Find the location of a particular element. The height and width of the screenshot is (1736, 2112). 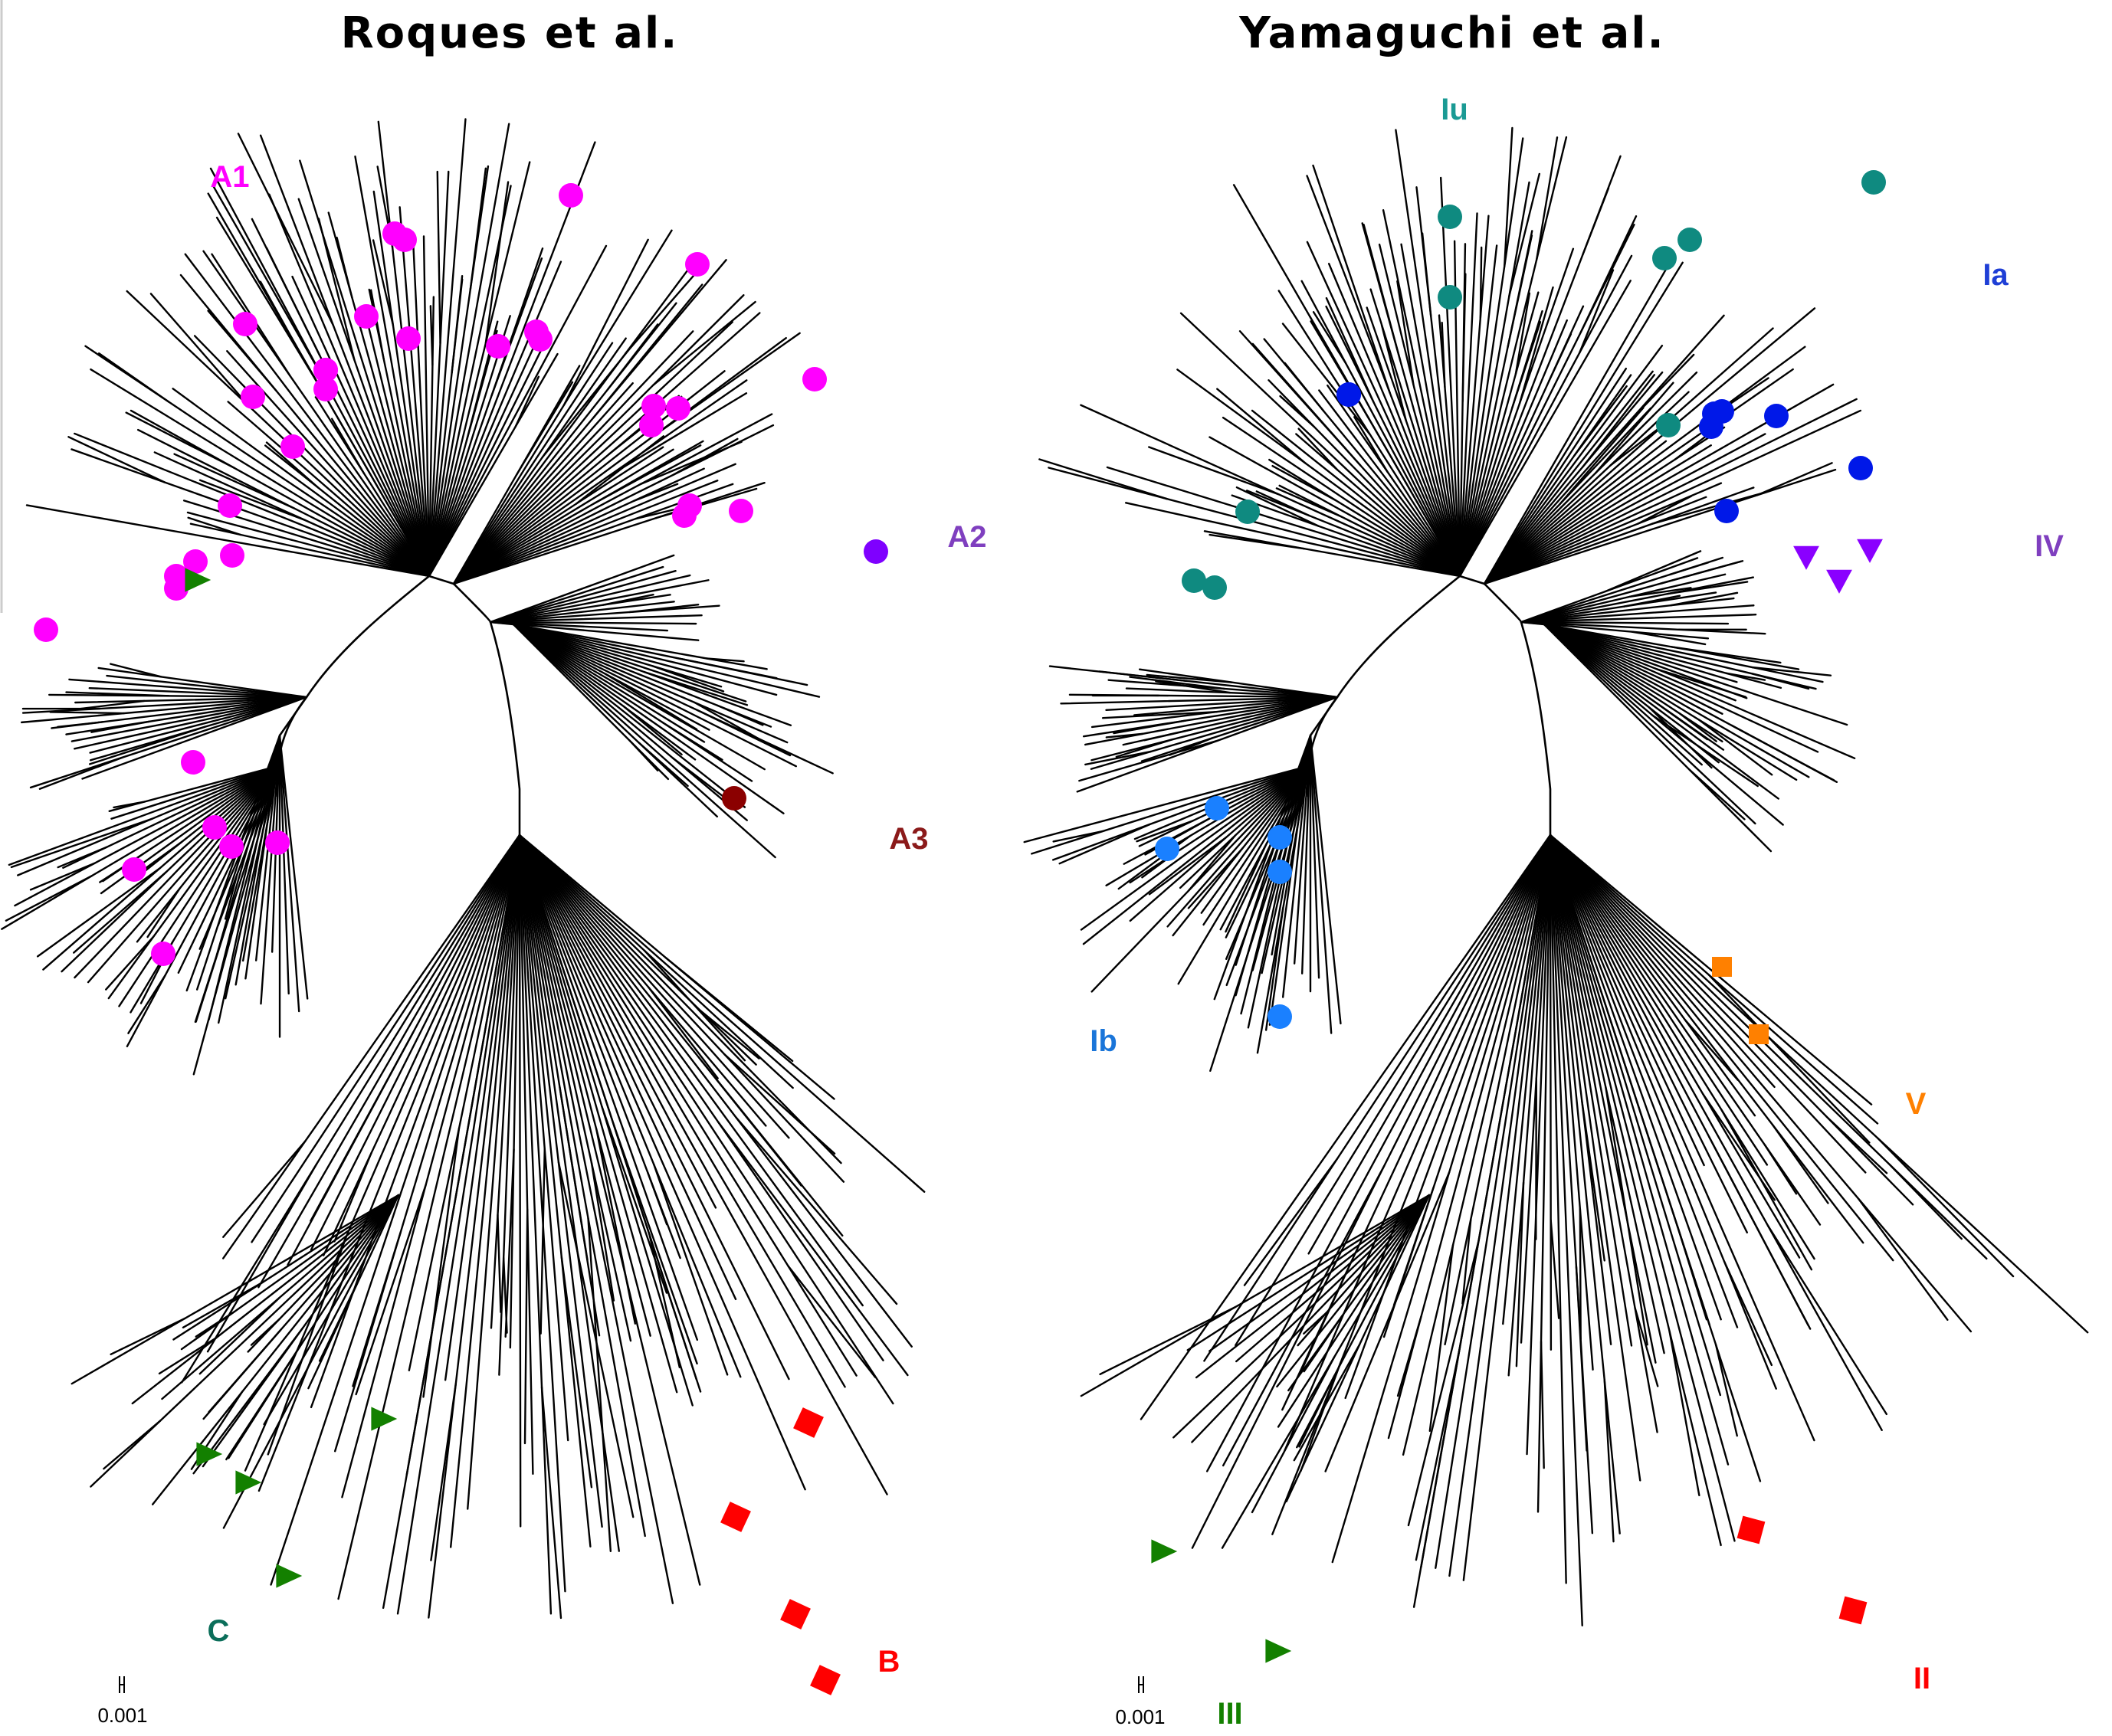

scale-label-roques: 0.001 is located at coordinates (122, 1715).